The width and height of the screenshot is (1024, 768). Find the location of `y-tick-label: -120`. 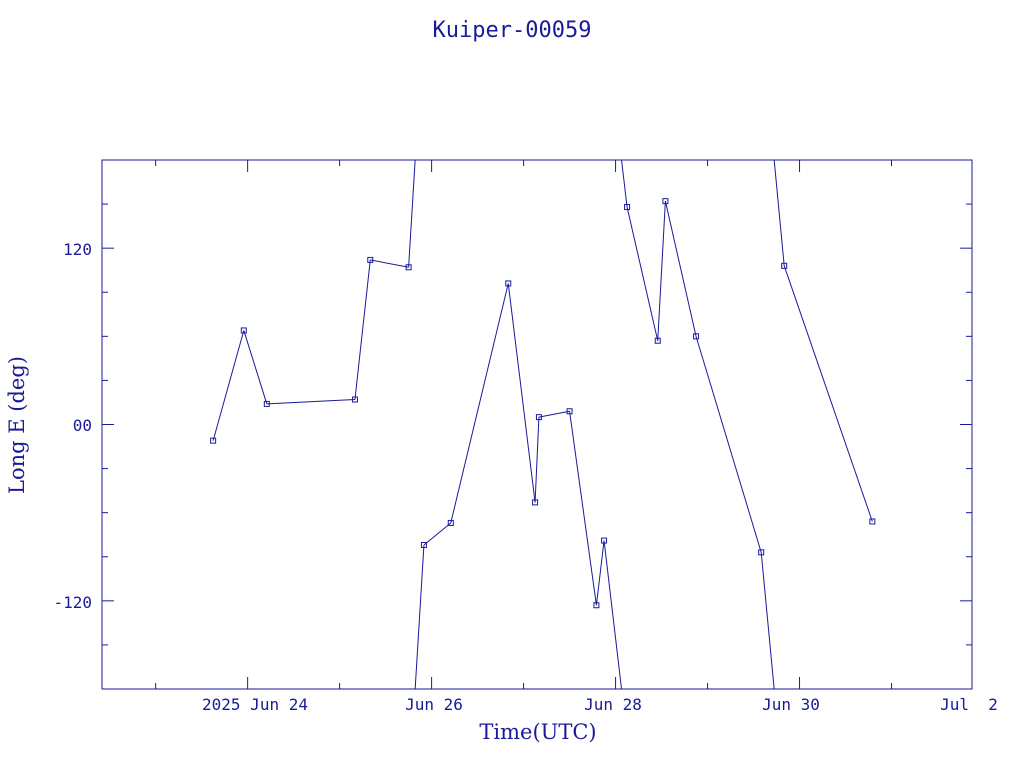

y-tick-label: -120 is located at coordinates (72, 602).